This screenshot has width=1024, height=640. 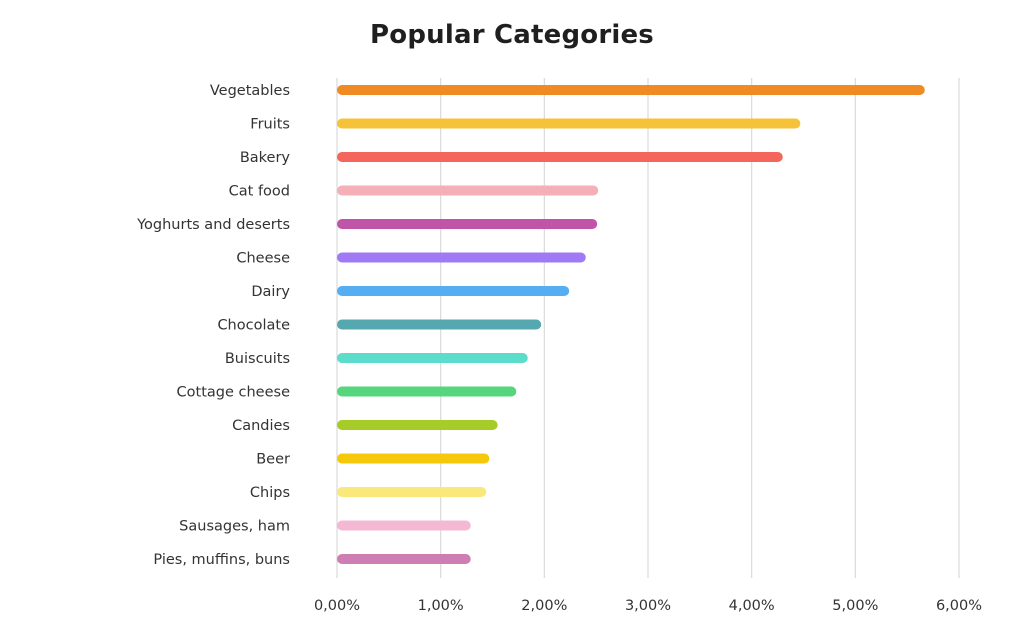 I want to click on category-label: Cat food, so click(x=259, y=192).